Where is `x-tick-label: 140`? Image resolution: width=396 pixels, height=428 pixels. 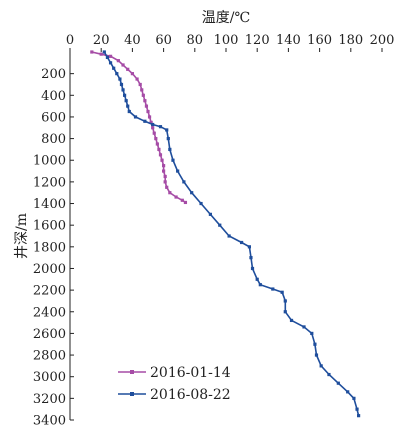
x-tick-label: 140 is located at coordinates (288, 40).